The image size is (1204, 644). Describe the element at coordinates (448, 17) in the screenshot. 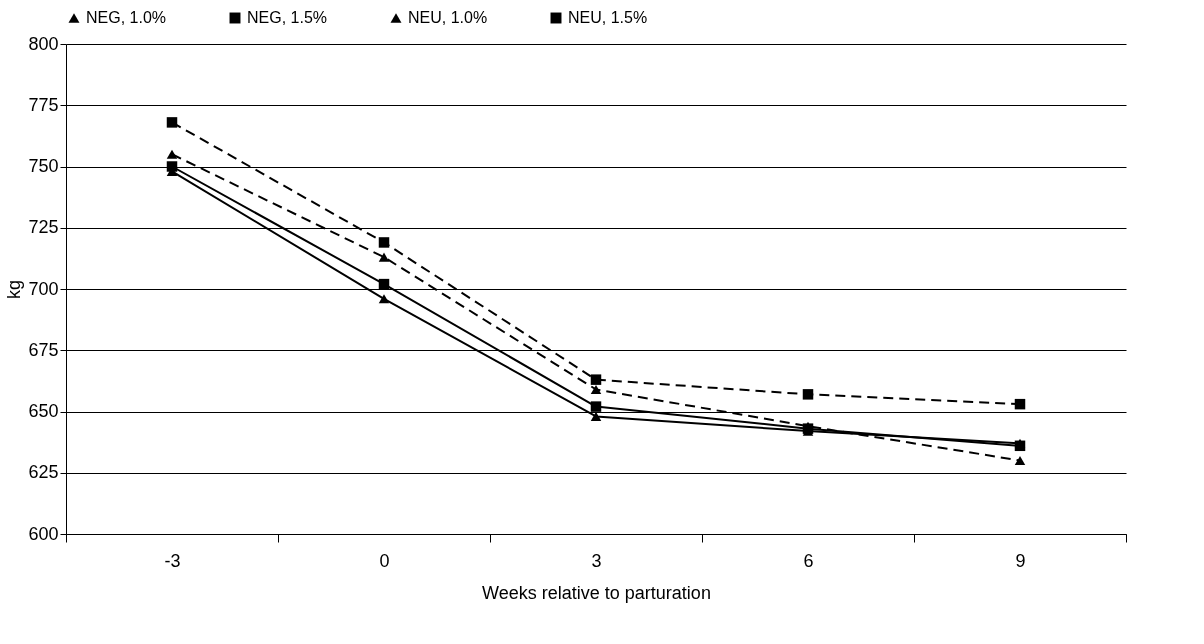

I see `legend-label: NEU, 1.0%` at that location.